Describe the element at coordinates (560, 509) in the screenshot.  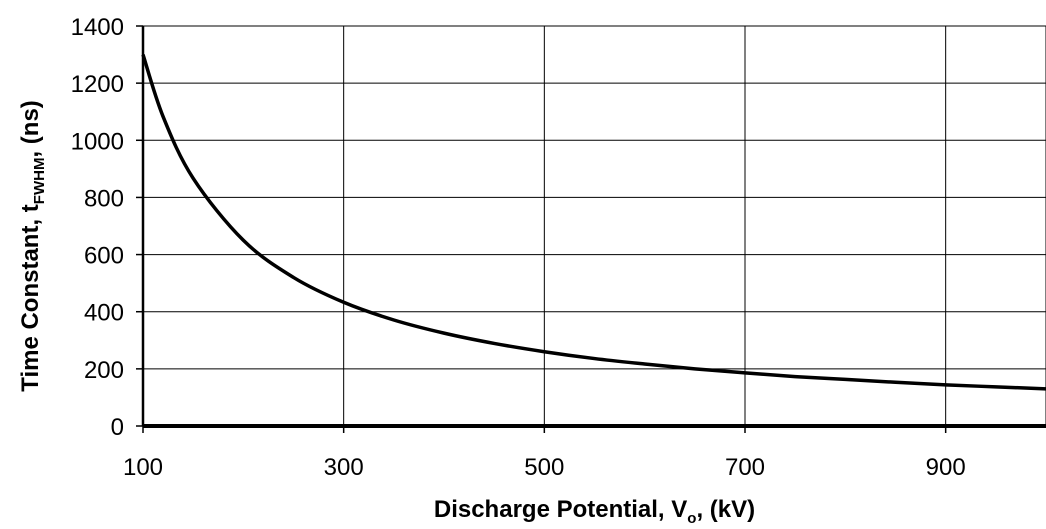
I see `x-axis-title-main: Discharge Potential, V` at that location.